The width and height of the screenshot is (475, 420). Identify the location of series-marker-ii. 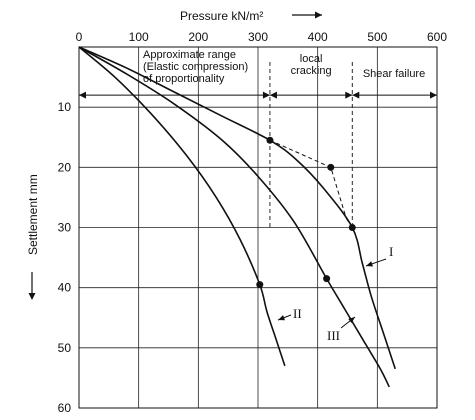
(260, 285).